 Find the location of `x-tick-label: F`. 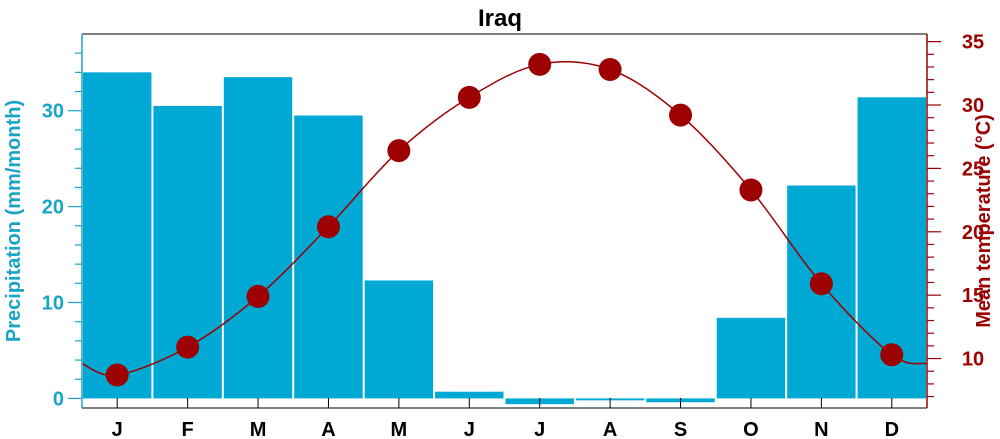

x-tick-label: F is located at coordinates (188, 429).